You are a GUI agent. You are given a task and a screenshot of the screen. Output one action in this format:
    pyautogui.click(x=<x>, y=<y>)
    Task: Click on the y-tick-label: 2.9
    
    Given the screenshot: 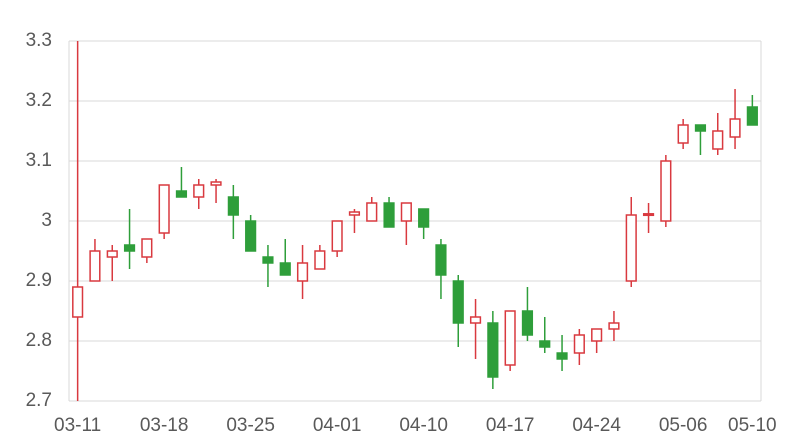 What is the action you would take?
    pyautogui.click(x=39, y=280)
    